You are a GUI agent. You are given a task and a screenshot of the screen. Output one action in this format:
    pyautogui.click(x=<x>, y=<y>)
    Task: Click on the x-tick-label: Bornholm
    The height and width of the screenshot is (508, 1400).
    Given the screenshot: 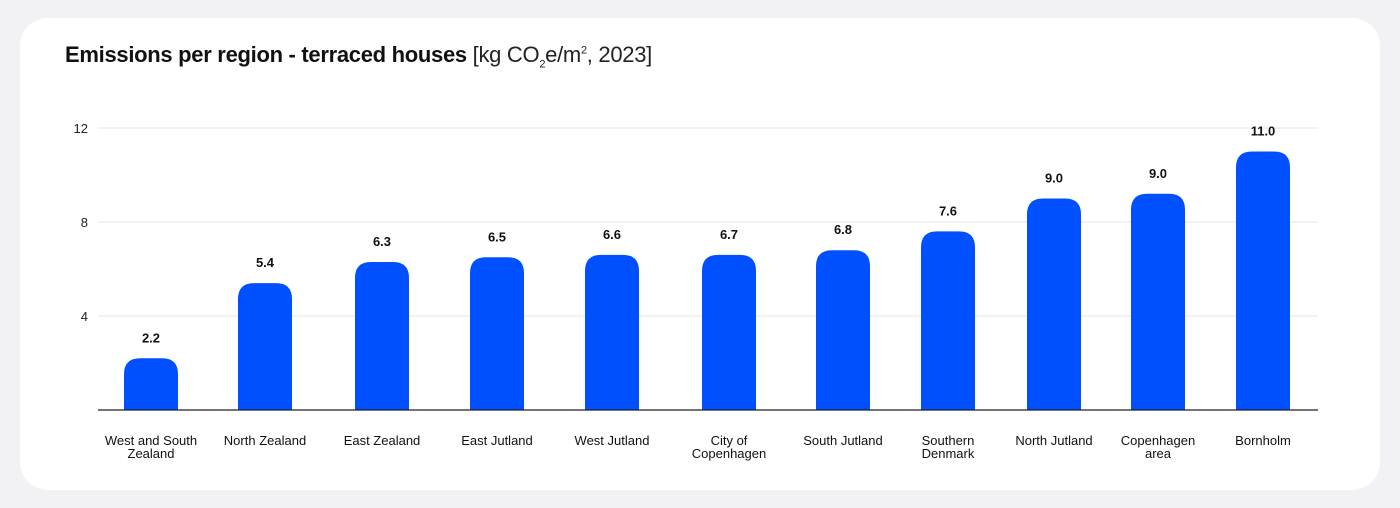 What is the action you would take?
    pyautogui.click(x=1263, y=440)
    